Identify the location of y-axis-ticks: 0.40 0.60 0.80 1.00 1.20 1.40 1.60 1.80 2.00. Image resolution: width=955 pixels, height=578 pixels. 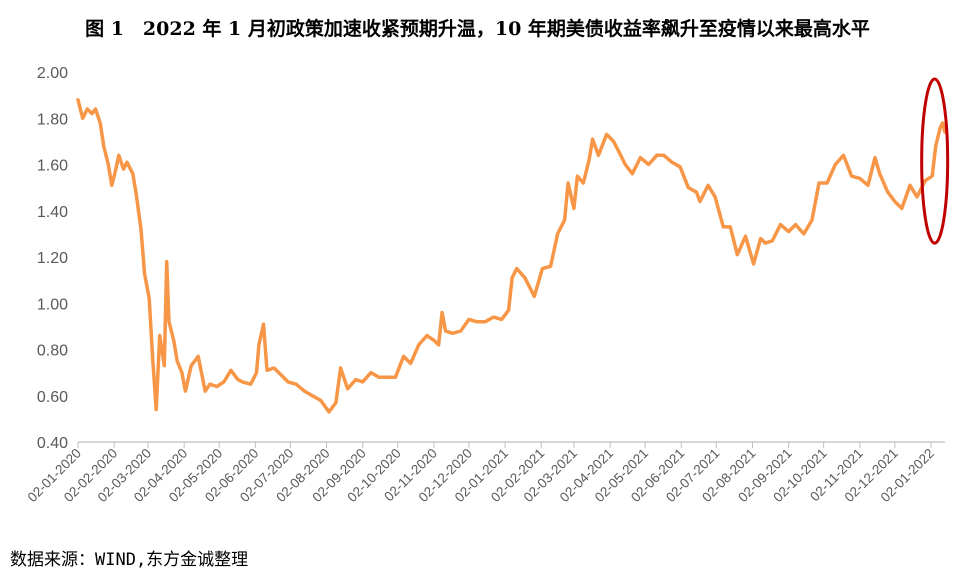
(52, 258).